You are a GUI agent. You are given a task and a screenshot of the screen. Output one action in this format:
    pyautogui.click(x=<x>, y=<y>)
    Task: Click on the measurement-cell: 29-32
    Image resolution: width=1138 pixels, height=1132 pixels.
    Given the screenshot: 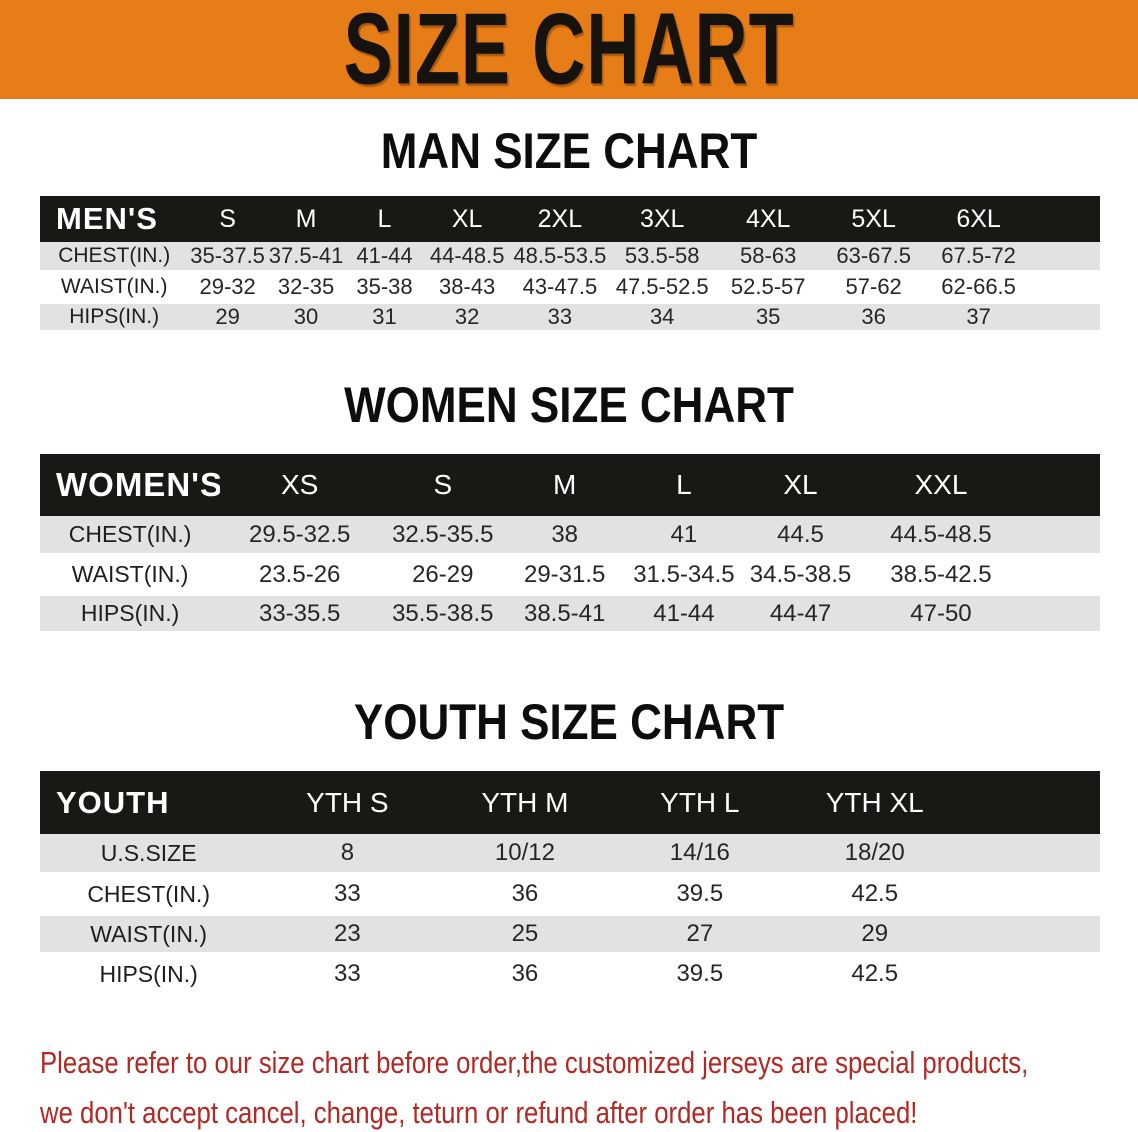 What is the action you would take?
    pyautogui.click(x=227, y=288)
    